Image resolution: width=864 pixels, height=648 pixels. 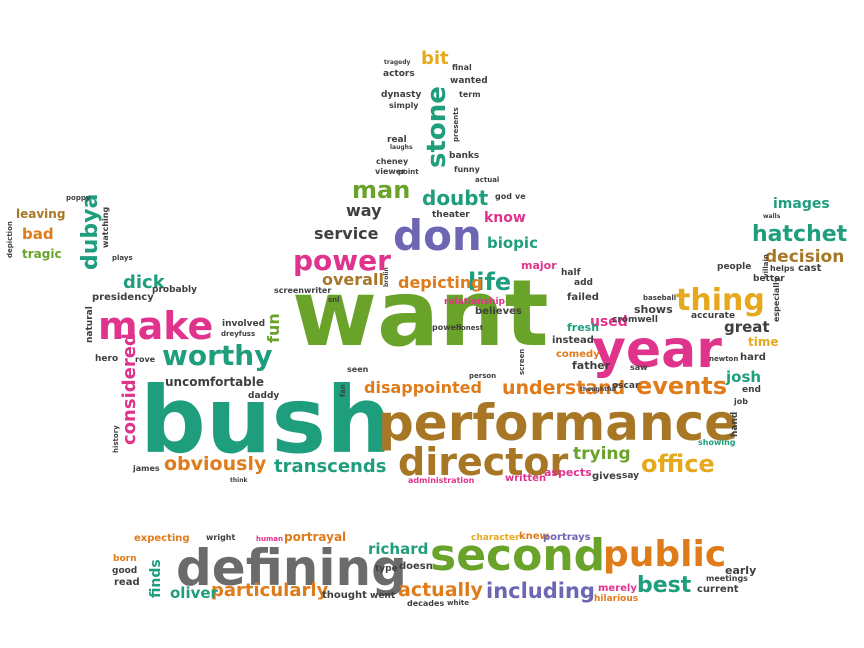 What do you see at coordinates (804, 257) in the screenshot?
I see `cloud-word-decision: decision` at bounding box center [804, 257].